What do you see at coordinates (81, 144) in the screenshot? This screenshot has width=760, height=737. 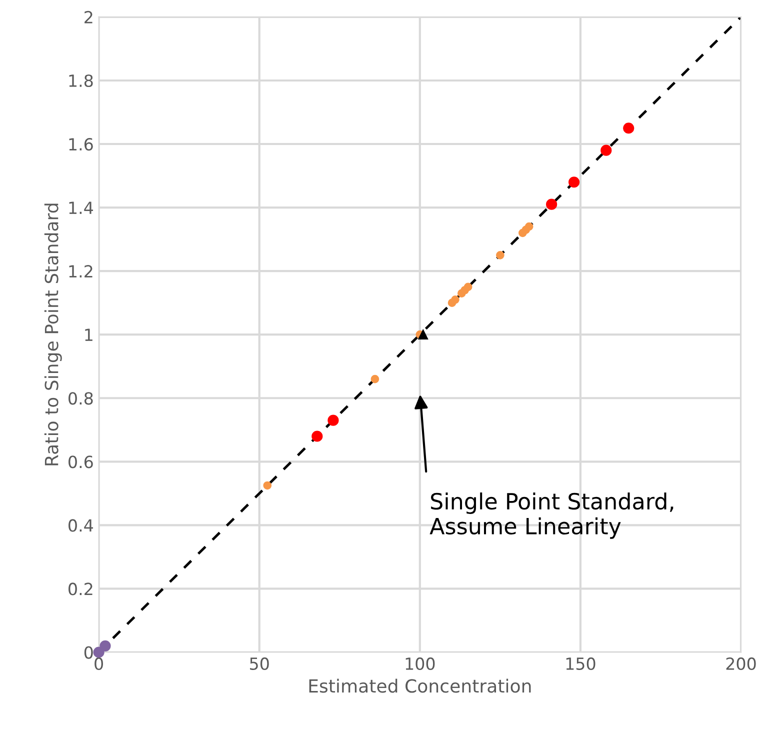 I see `y-tick-label: 1.6` at bounding box center [81, 144].